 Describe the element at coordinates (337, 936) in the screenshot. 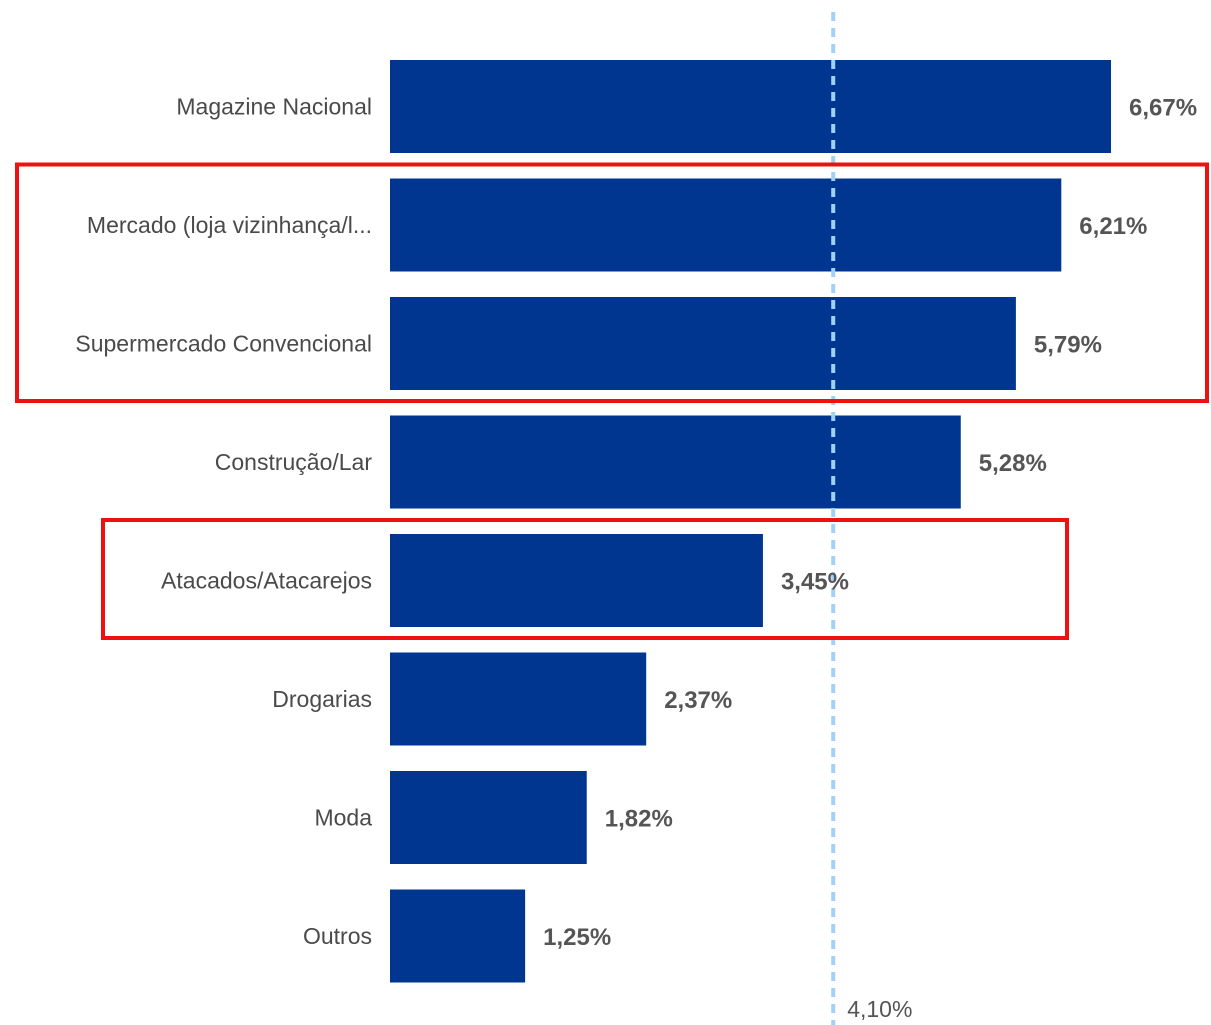

I see `category-label: Outros` at that location.